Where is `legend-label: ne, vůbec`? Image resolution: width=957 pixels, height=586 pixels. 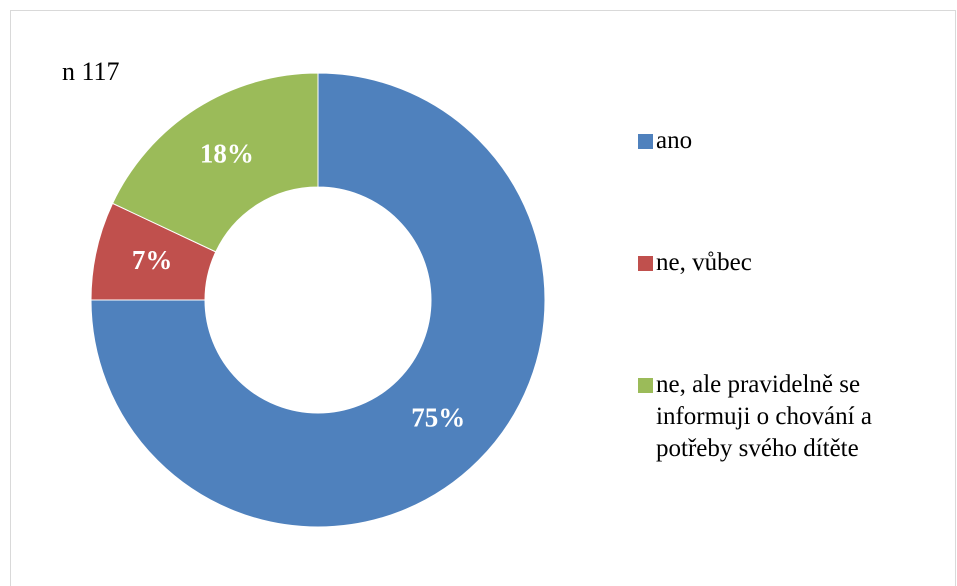
legend-label: ne, vůbec is located at coordinates (704, 262).